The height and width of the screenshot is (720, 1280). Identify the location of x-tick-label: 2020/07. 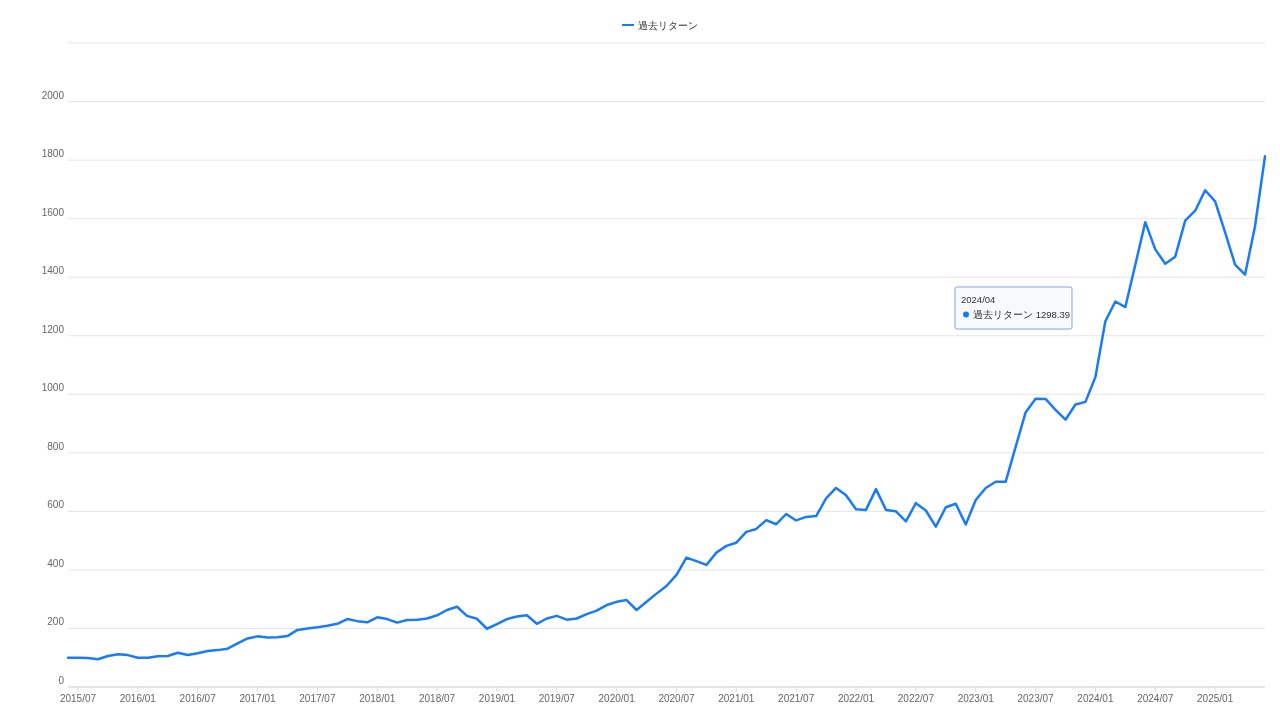
(676, 698).